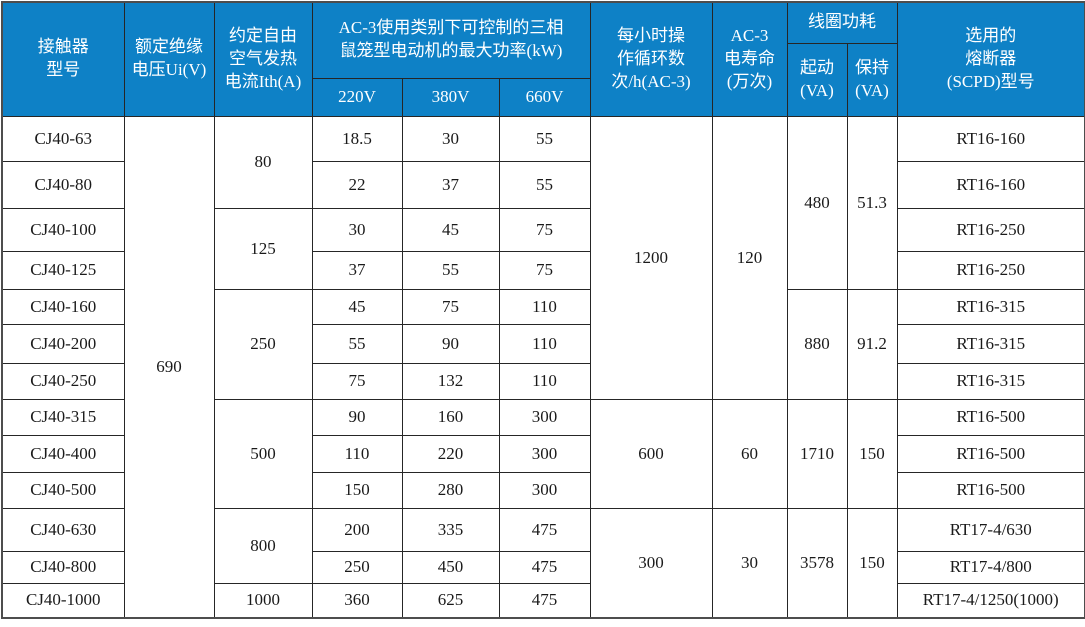 This screenshot has width=1085, height=627. Describe the element at coordinates (357, 343) in the screenshot. I see `cell-kw-220: 55` at that location.